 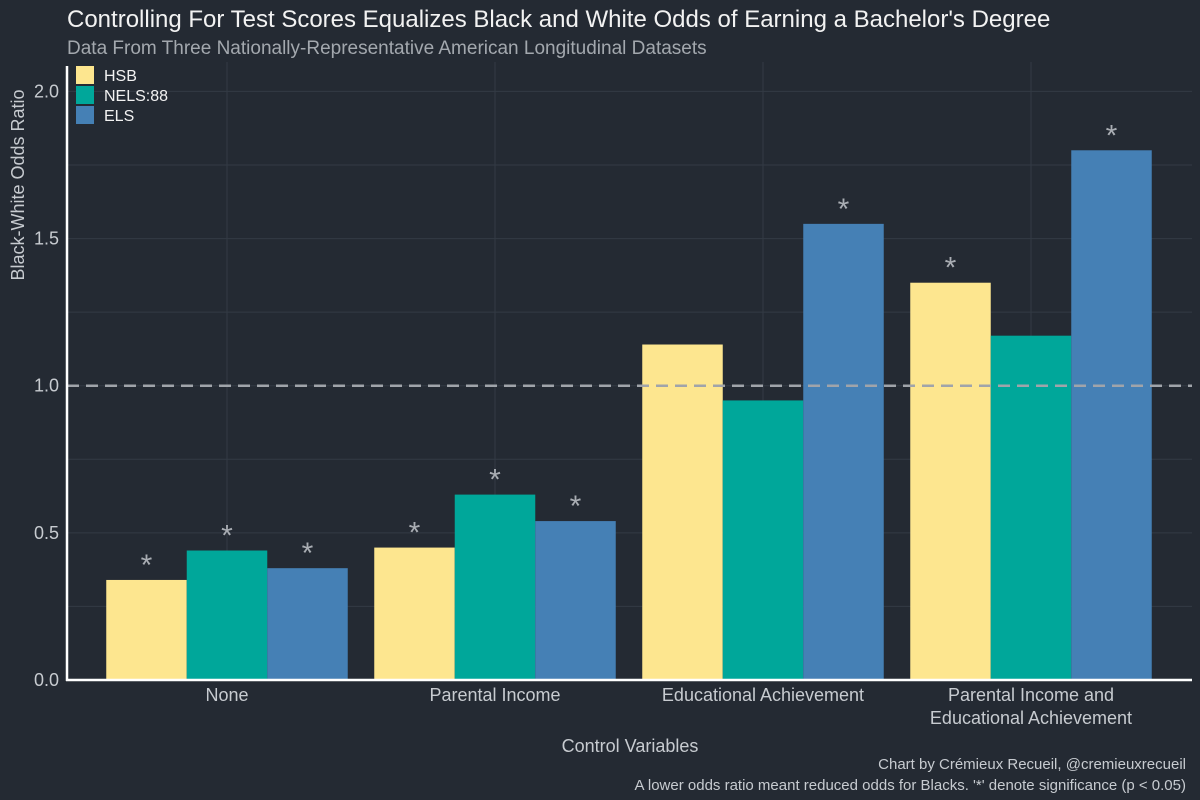 What do you see at coordinates (46, 533) in the screenshot?
I see `y-tick-label: 0.5` at bounding box center [46, 533].